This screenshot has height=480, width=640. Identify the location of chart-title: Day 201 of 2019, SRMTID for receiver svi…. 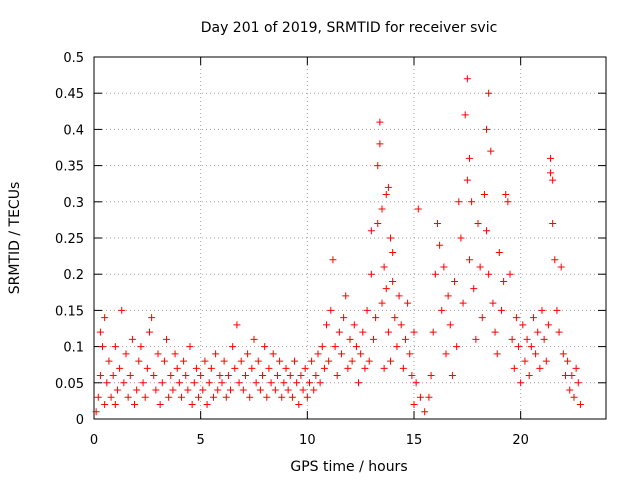
(349, 28).